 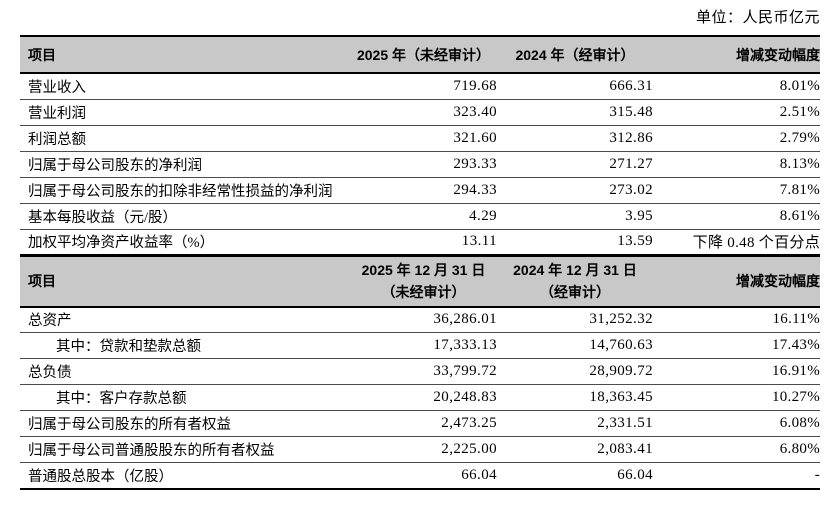 I want to click on value-2025: 323.40, so click(x=423, y=111).